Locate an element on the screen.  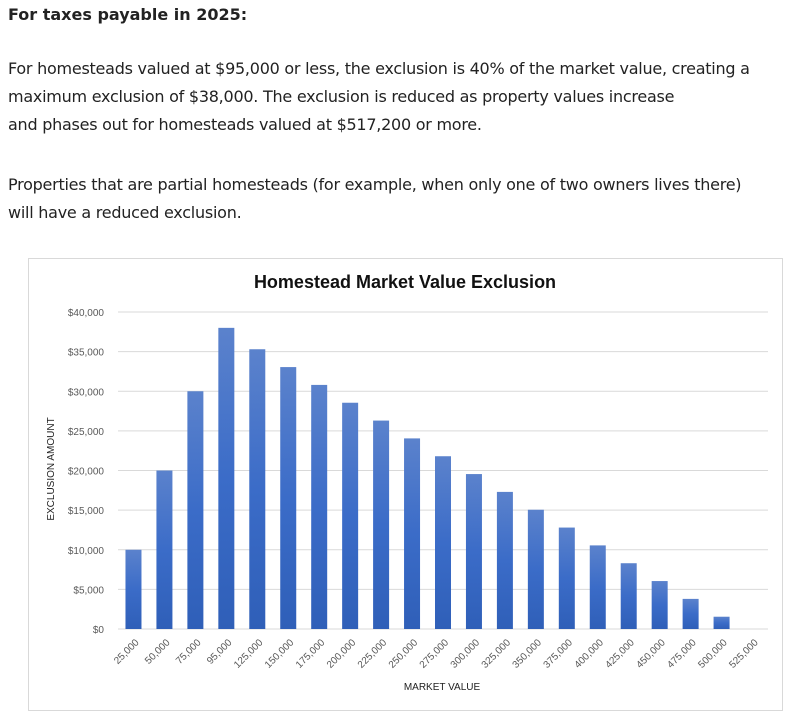
x-tick-label: 200,000 is located at coordinates (342, 654).